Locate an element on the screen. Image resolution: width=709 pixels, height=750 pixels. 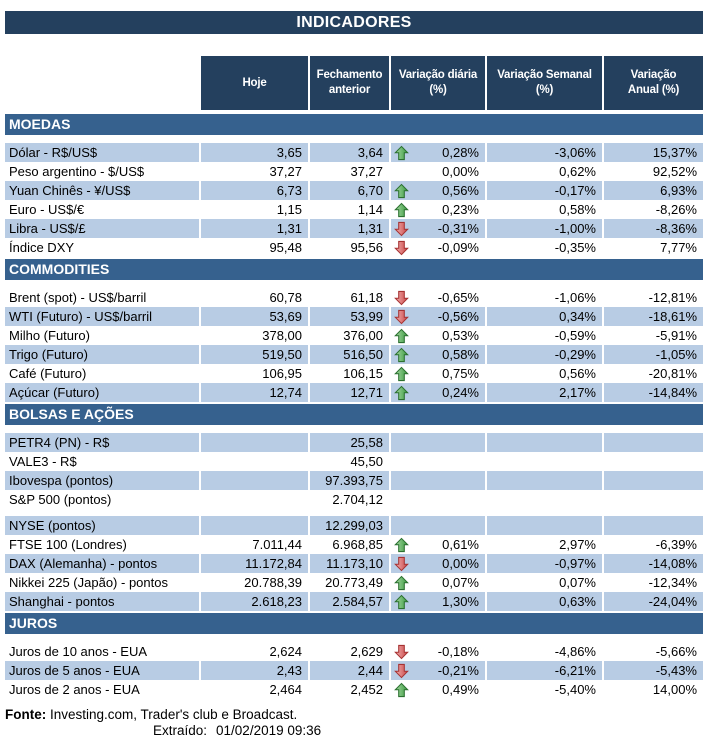
row-spacer is located at coordinates (354, 512).